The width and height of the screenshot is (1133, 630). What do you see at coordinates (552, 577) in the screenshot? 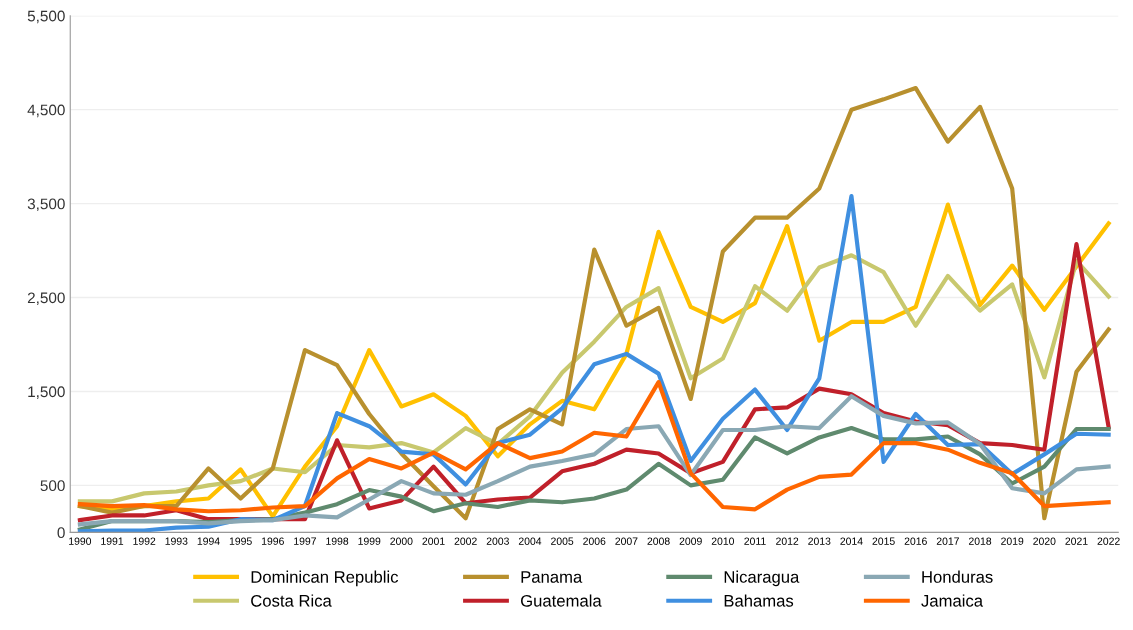
I see `legend-label: Panama` at bounding box center [552, 577].